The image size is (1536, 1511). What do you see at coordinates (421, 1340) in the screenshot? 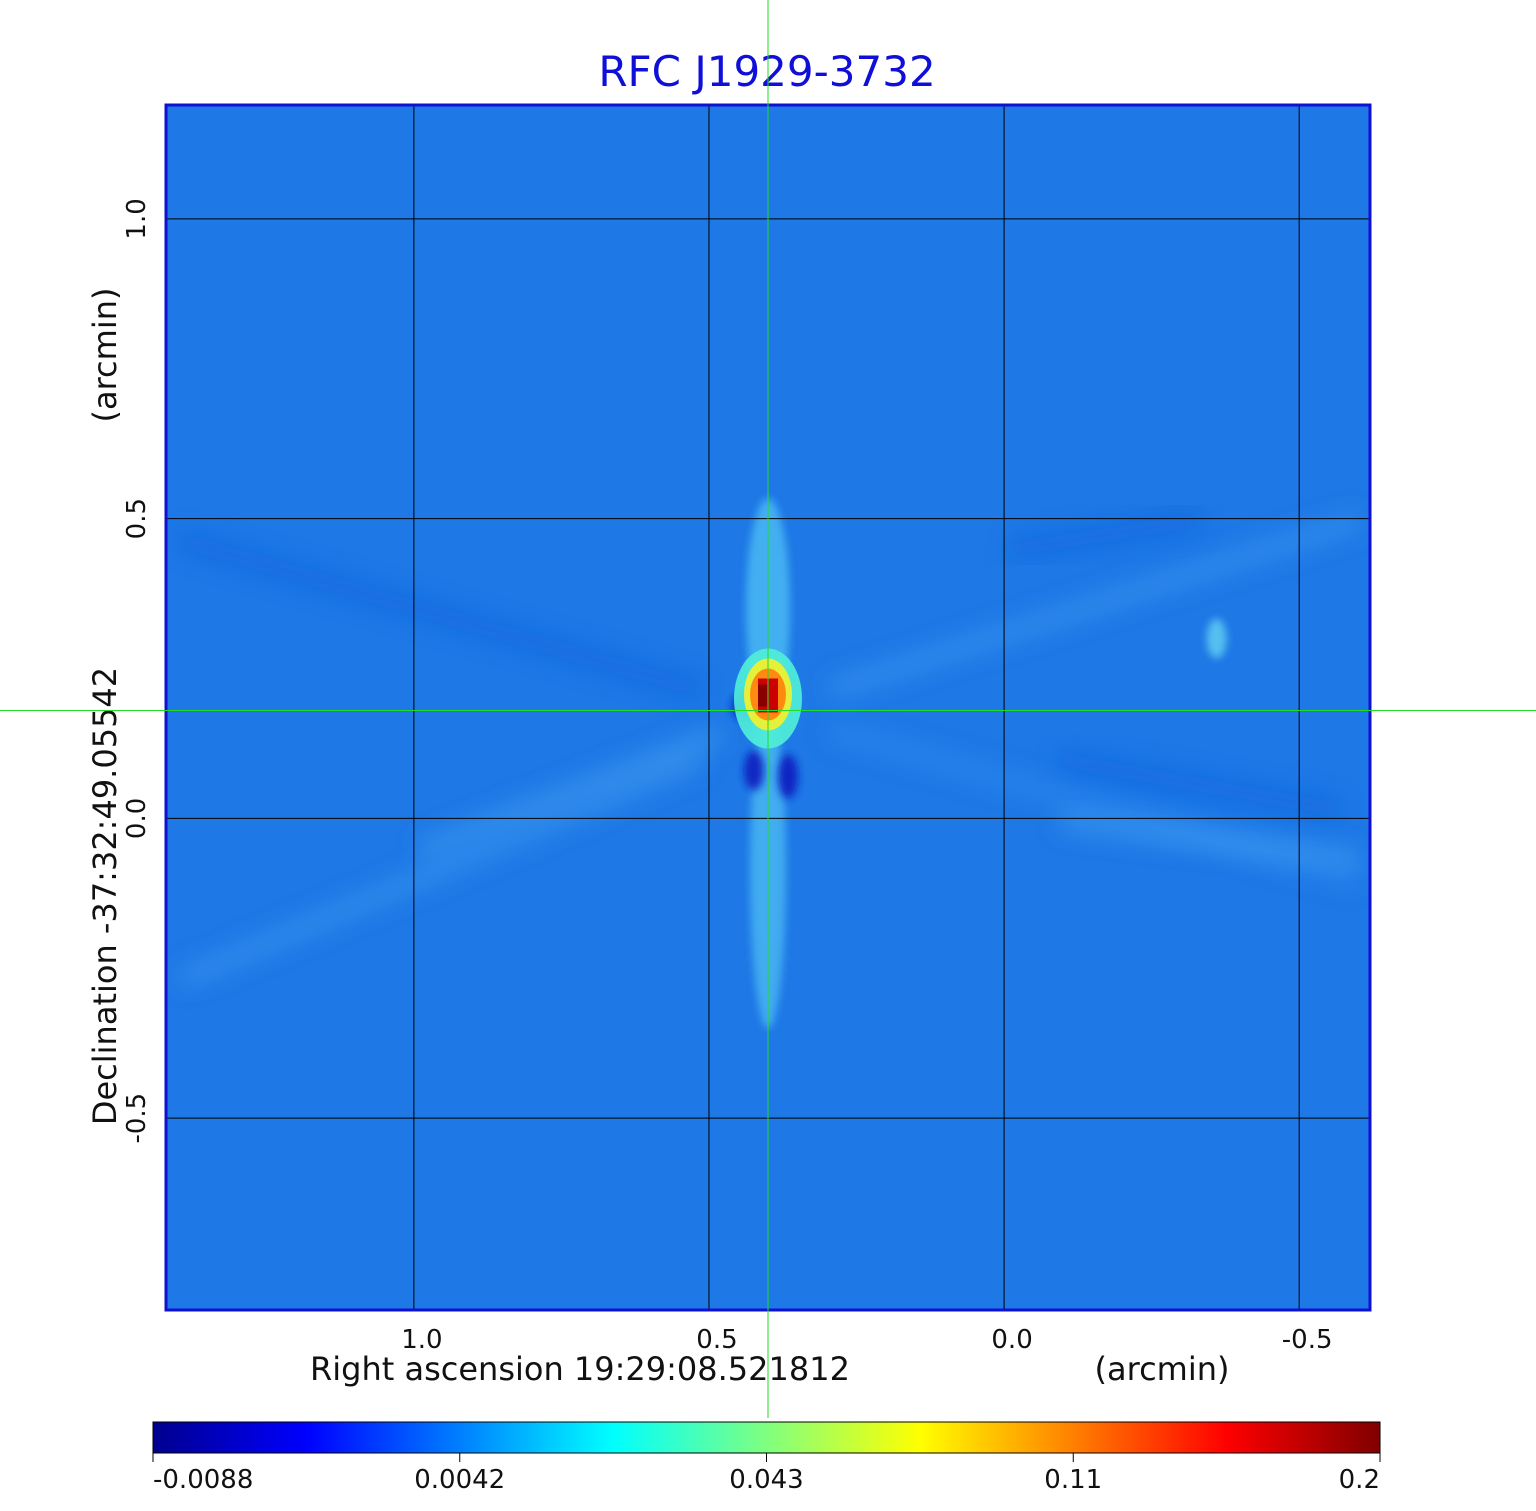
I see `x-tick-label: 1.0` at bounding box center [421, 1340].